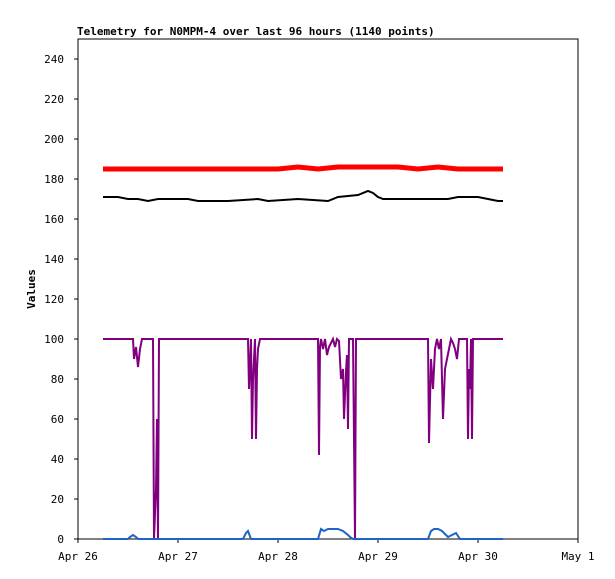 Image resolution: width=615 pixels, height=579 pixels. I want to click on y-tick-label: 0, so click(60, 539).